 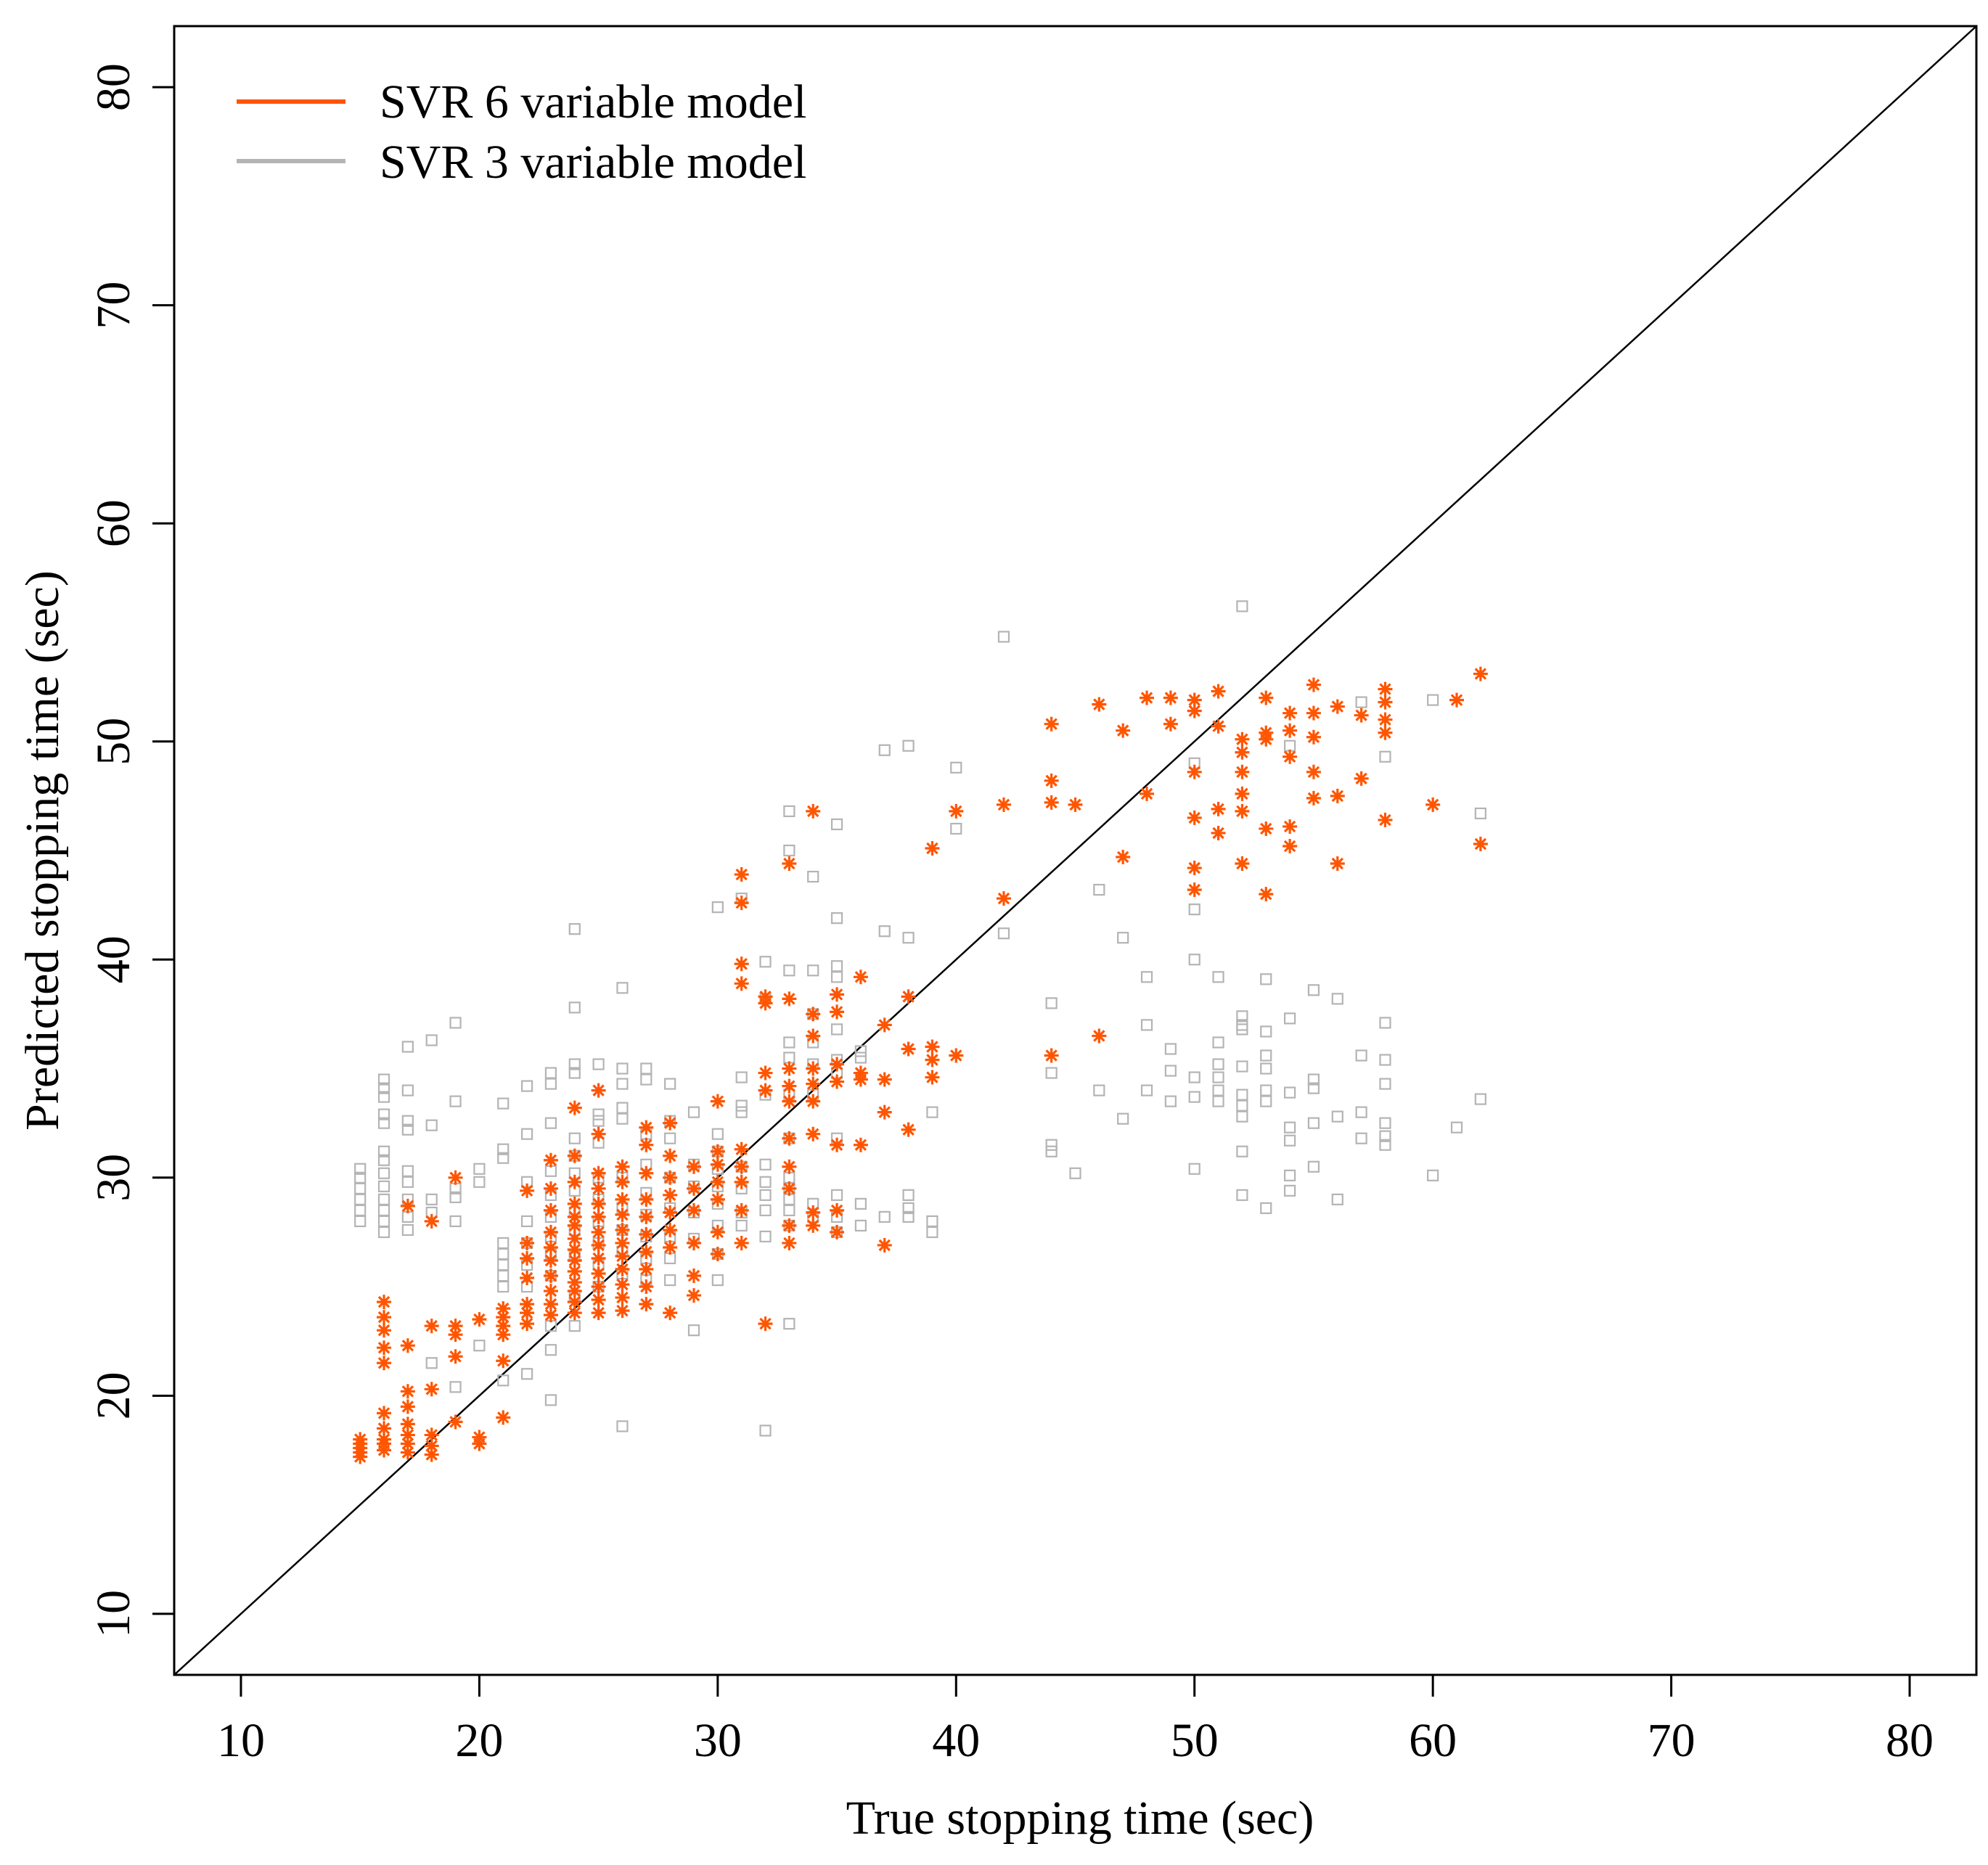 What do you see at coordinates (1195, 1740) in the screenshot?
I see `x-tick-label: 50` at bounding box center [1195, 1740].